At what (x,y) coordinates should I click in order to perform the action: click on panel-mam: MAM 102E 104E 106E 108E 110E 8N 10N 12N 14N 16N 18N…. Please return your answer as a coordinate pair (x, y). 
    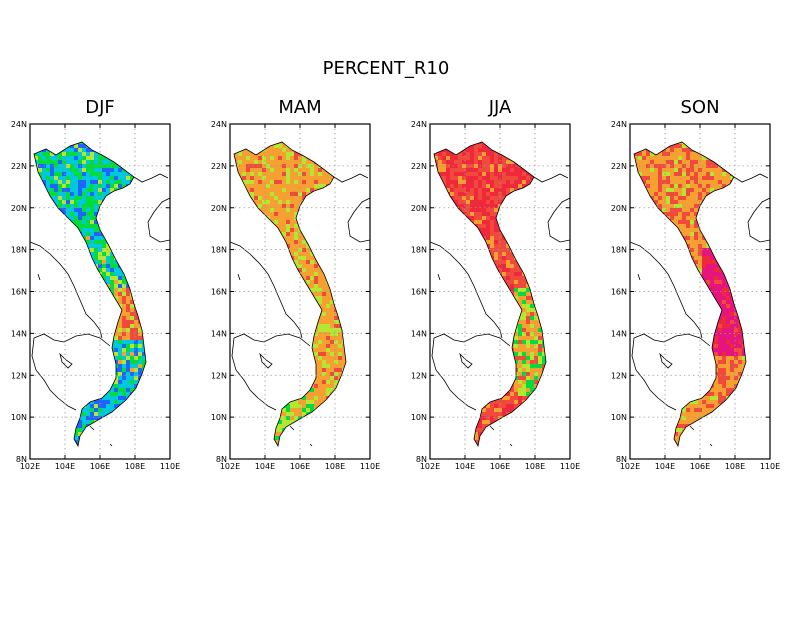
    Looking at the image, I should click on (295, 284).